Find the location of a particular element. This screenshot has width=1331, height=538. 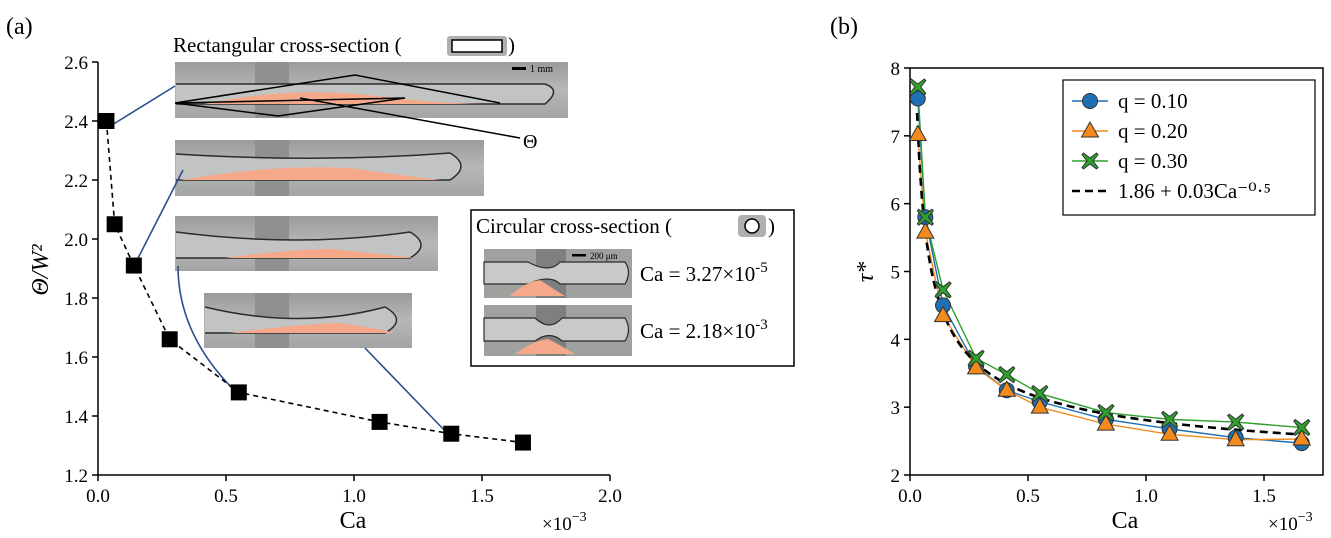

panel-a-y-tick-label: 1.4 is located at coordinates (76, 417).